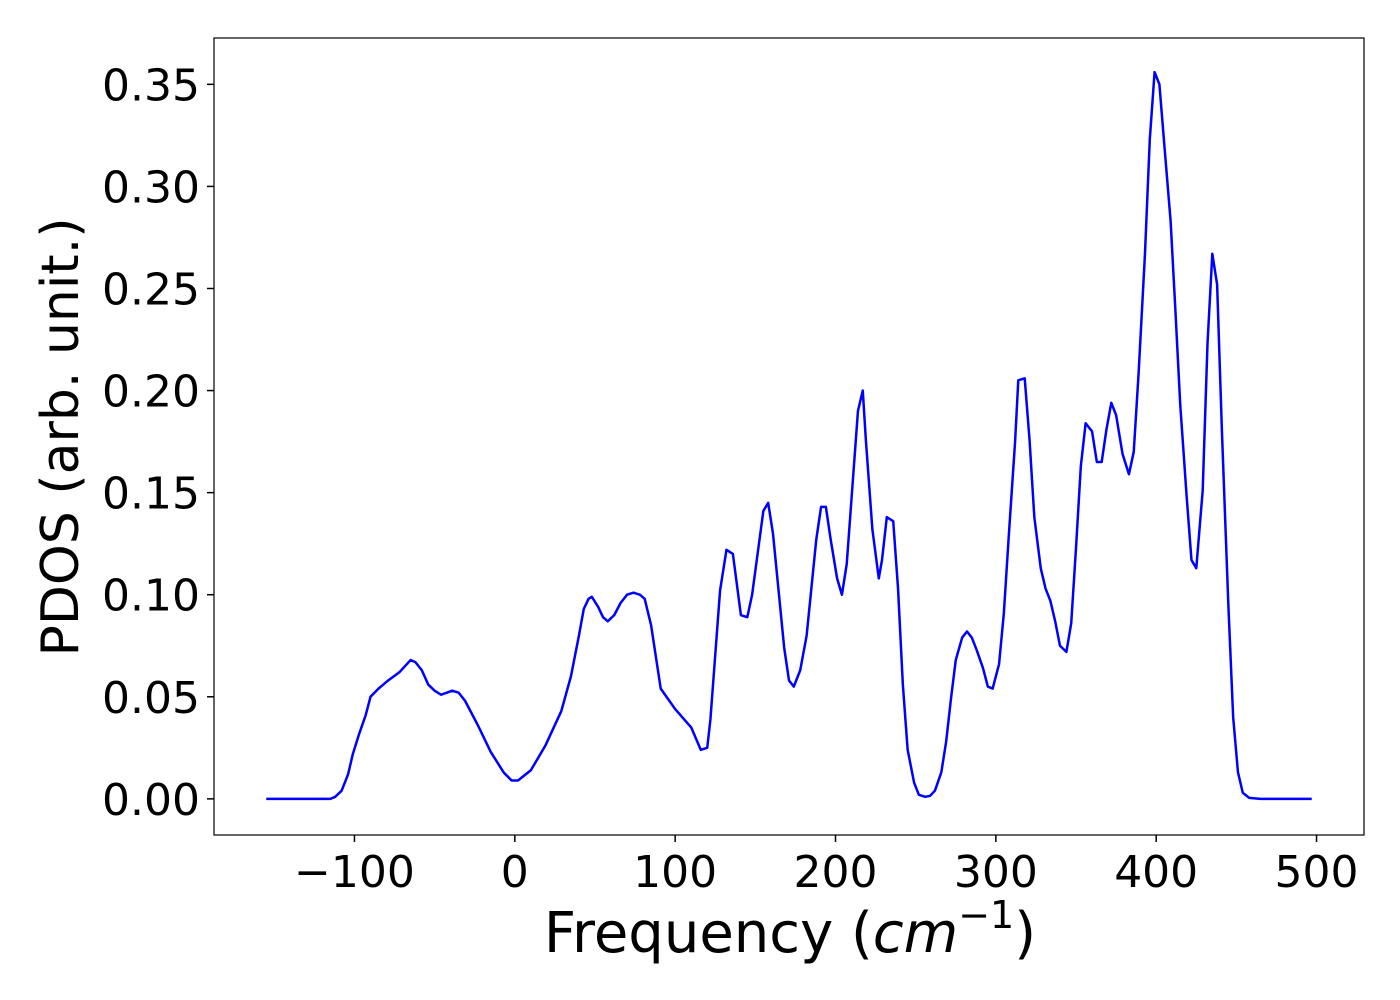  Describe the element at coordinates (151, 289) in the screenshot. I see `y-tick-label: 0.25` at that location.